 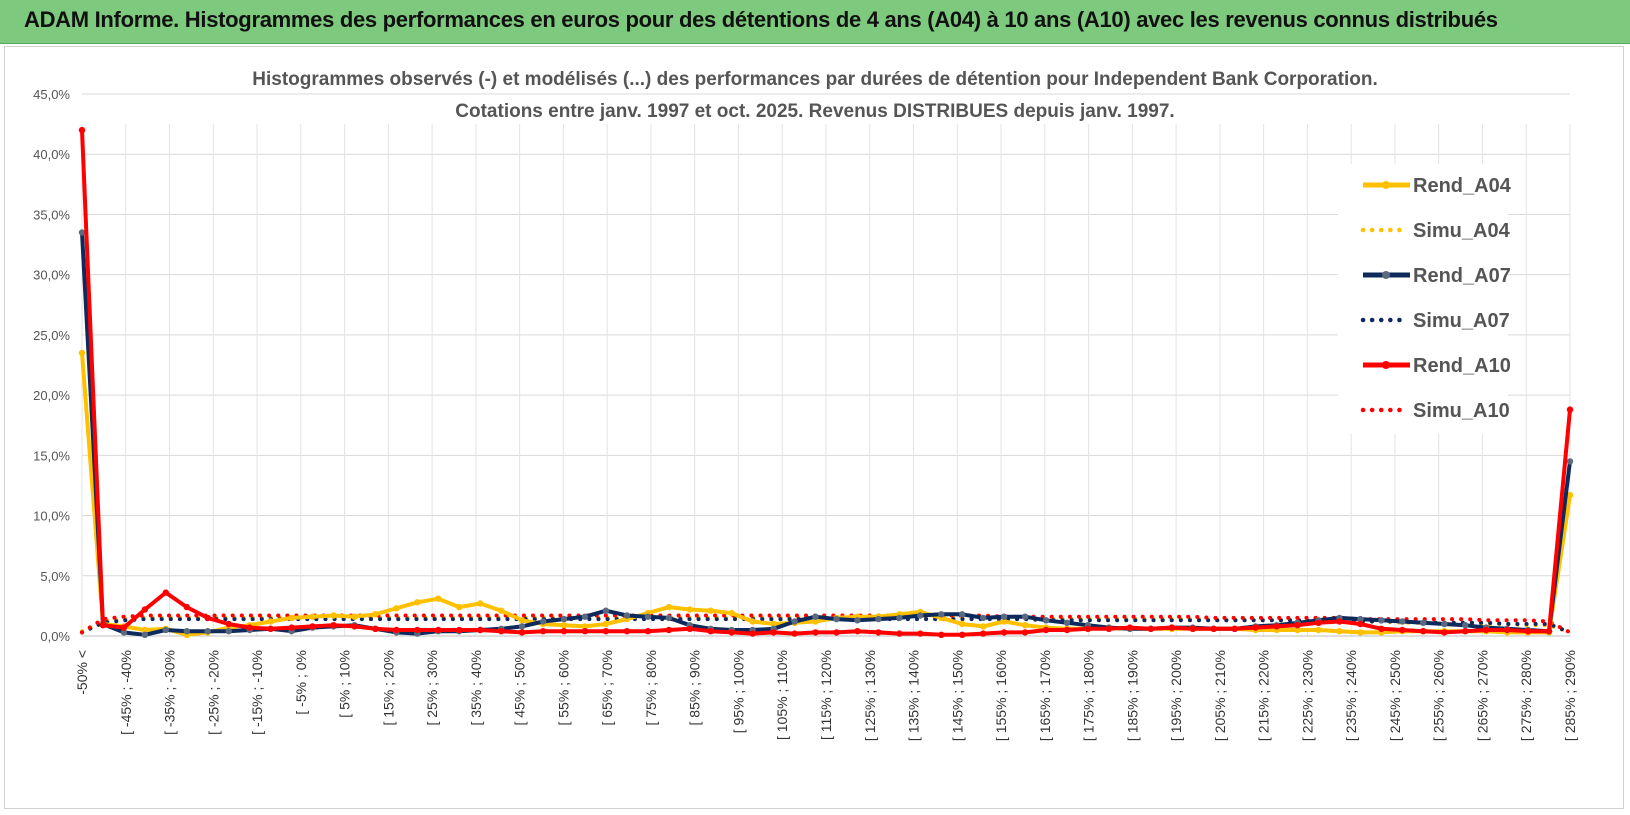 What do you see at coordinates (1482, 695) in the screenshot?
I see `x-tick-label: [ 265% ; 270%` at bounding box center [1482, 695].